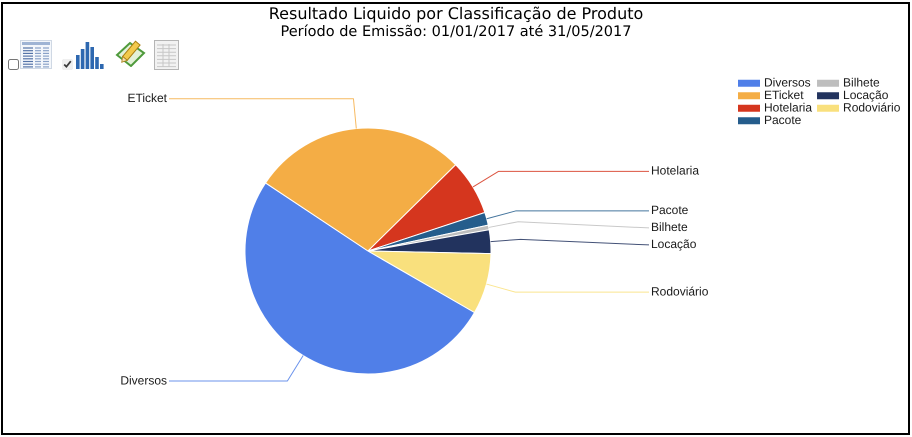 This screenshot has width=912, height=437. Describe the element at coordinates (783, 120) in the screenshot. I see `legend-label: Pacote` at that location.